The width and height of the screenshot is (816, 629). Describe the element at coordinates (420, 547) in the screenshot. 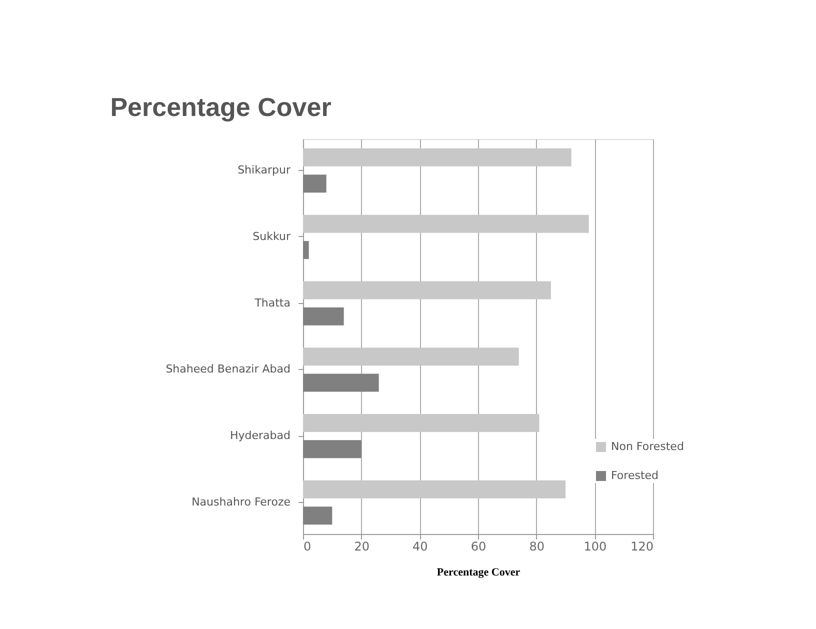

I see `x-tick-label: 40` at that location.